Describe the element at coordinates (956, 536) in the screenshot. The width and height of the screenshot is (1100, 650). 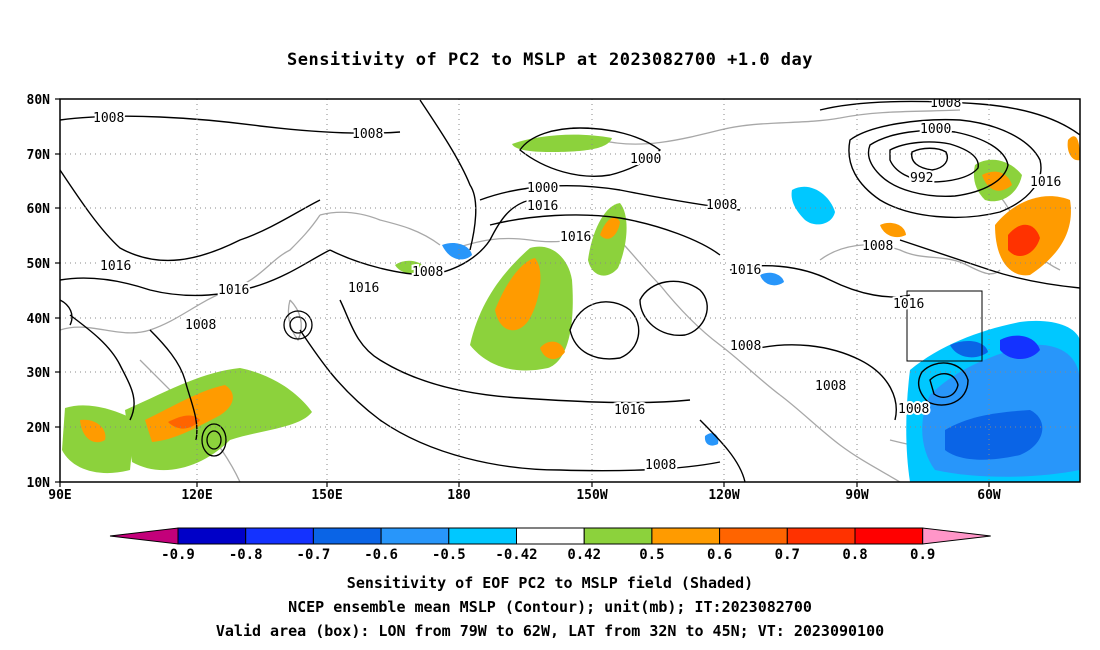
I see `colorbar-arrow-high` at that location.